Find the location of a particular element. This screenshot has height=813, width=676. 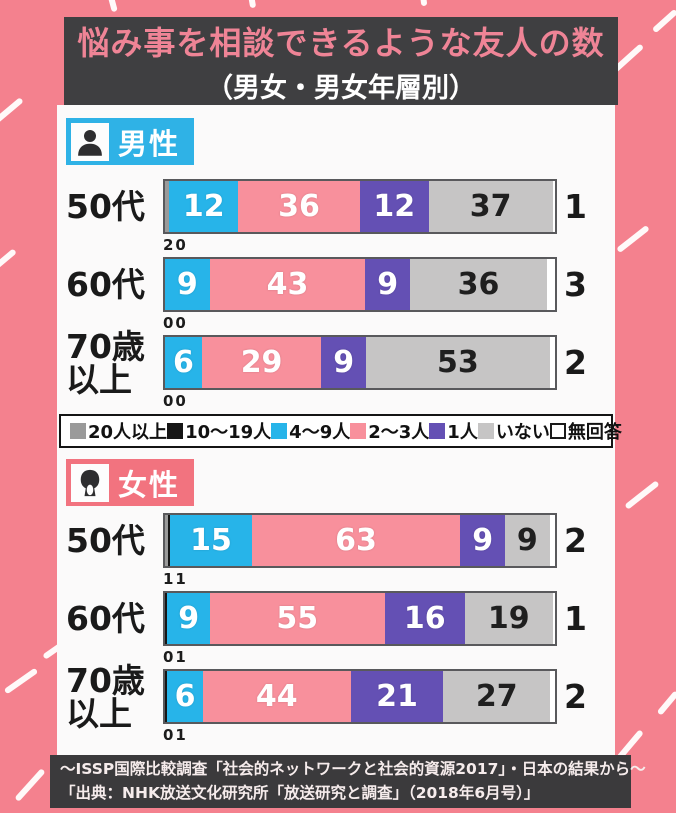

bar-track: 15 63 9 9 11 is located at coordinates (360, 550).